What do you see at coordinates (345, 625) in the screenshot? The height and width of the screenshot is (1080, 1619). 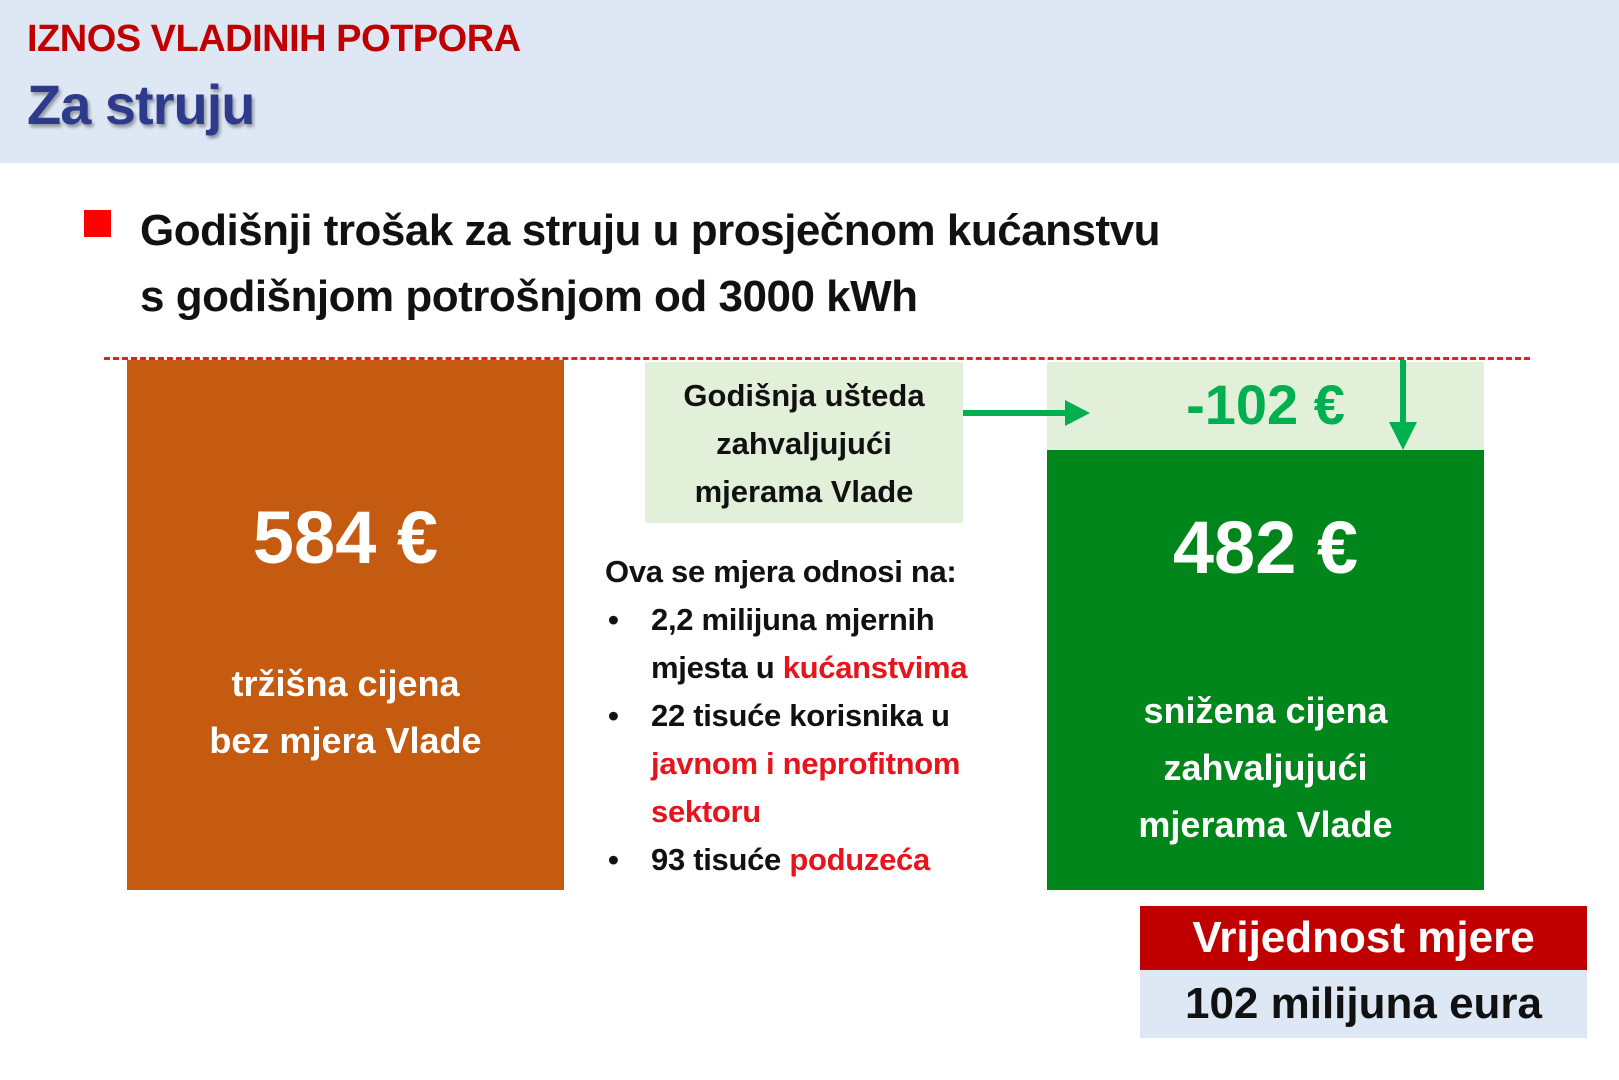 I see `market-price-box: 584 € tržišna cijena bez mjera Vlade` at bounding box center [345, 625].